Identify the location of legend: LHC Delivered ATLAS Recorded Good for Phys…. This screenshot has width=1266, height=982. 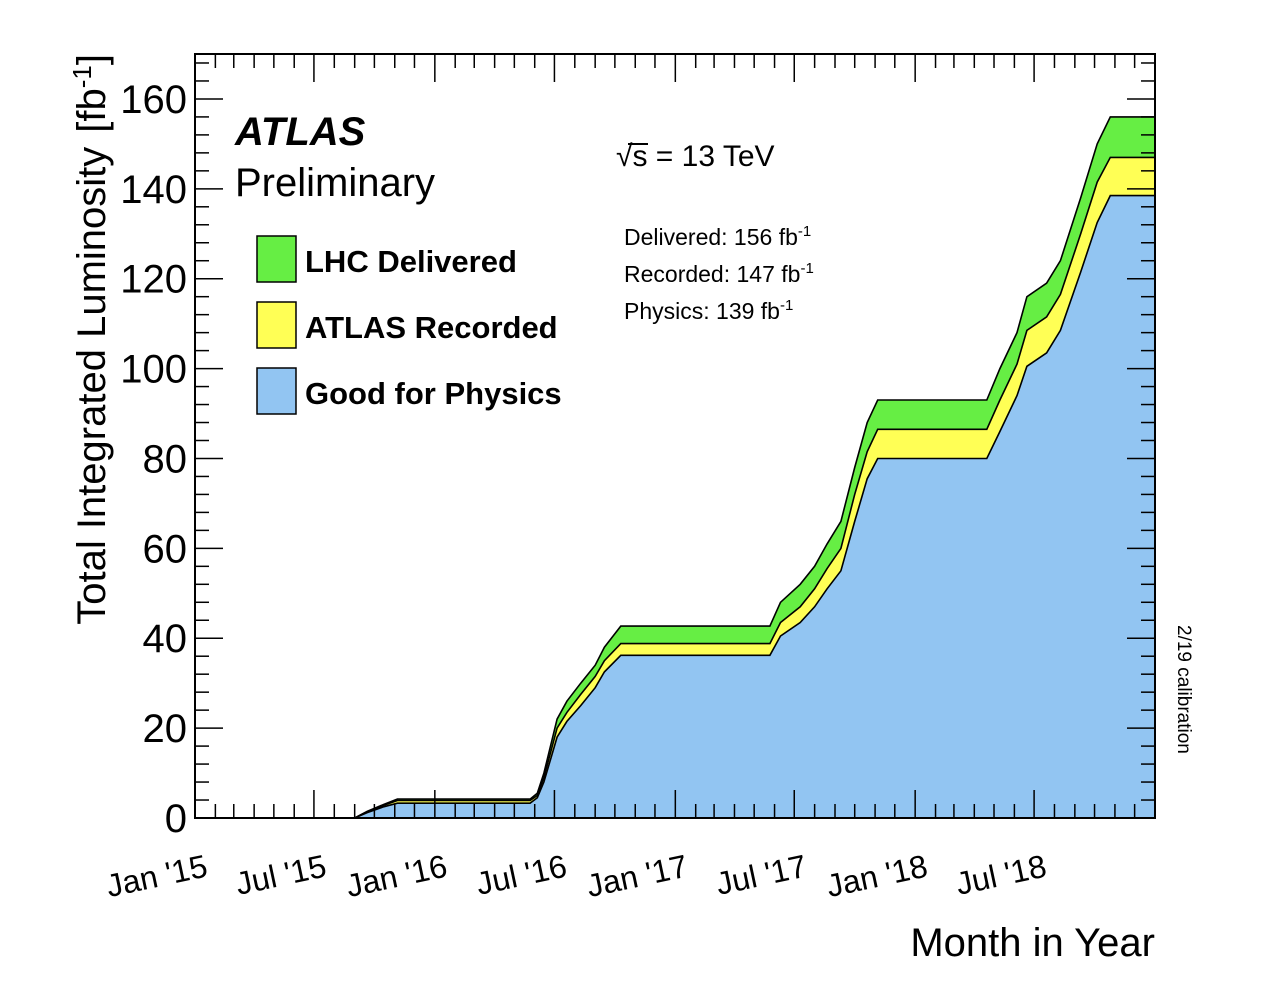
(409, 325).